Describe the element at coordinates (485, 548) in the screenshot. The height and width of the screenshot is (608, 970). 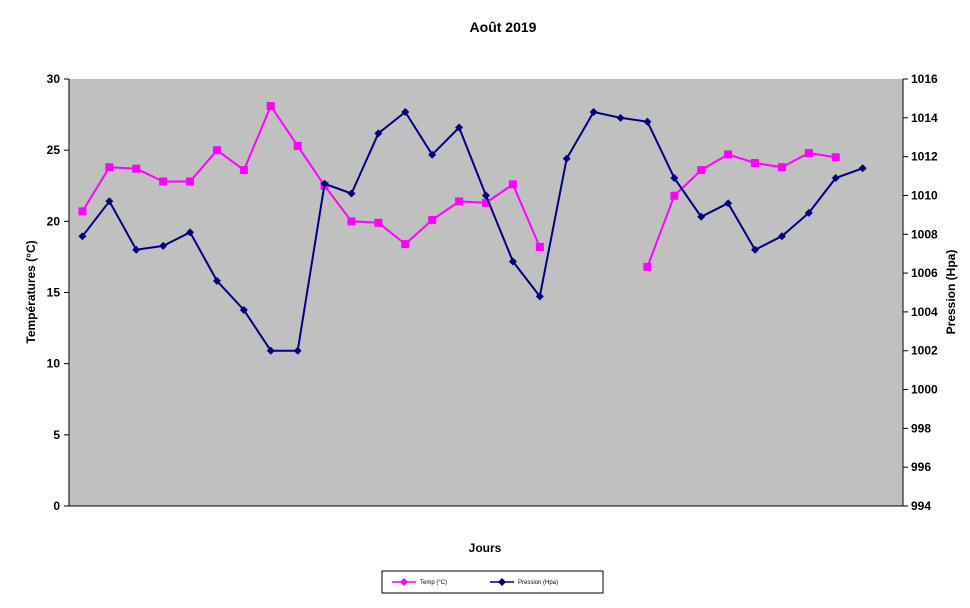
I see `x-axis-title: Jours` at that location.